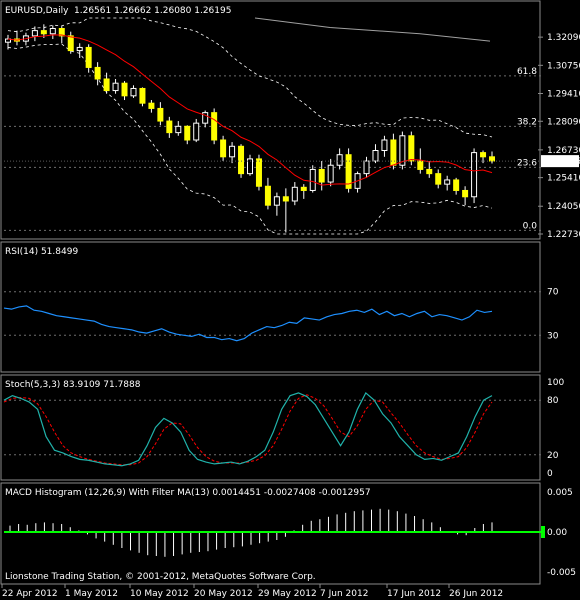  Describe the element at coordinates (550, 474) in the screenshot. I see `stoch-tick-label: 0` at that location.